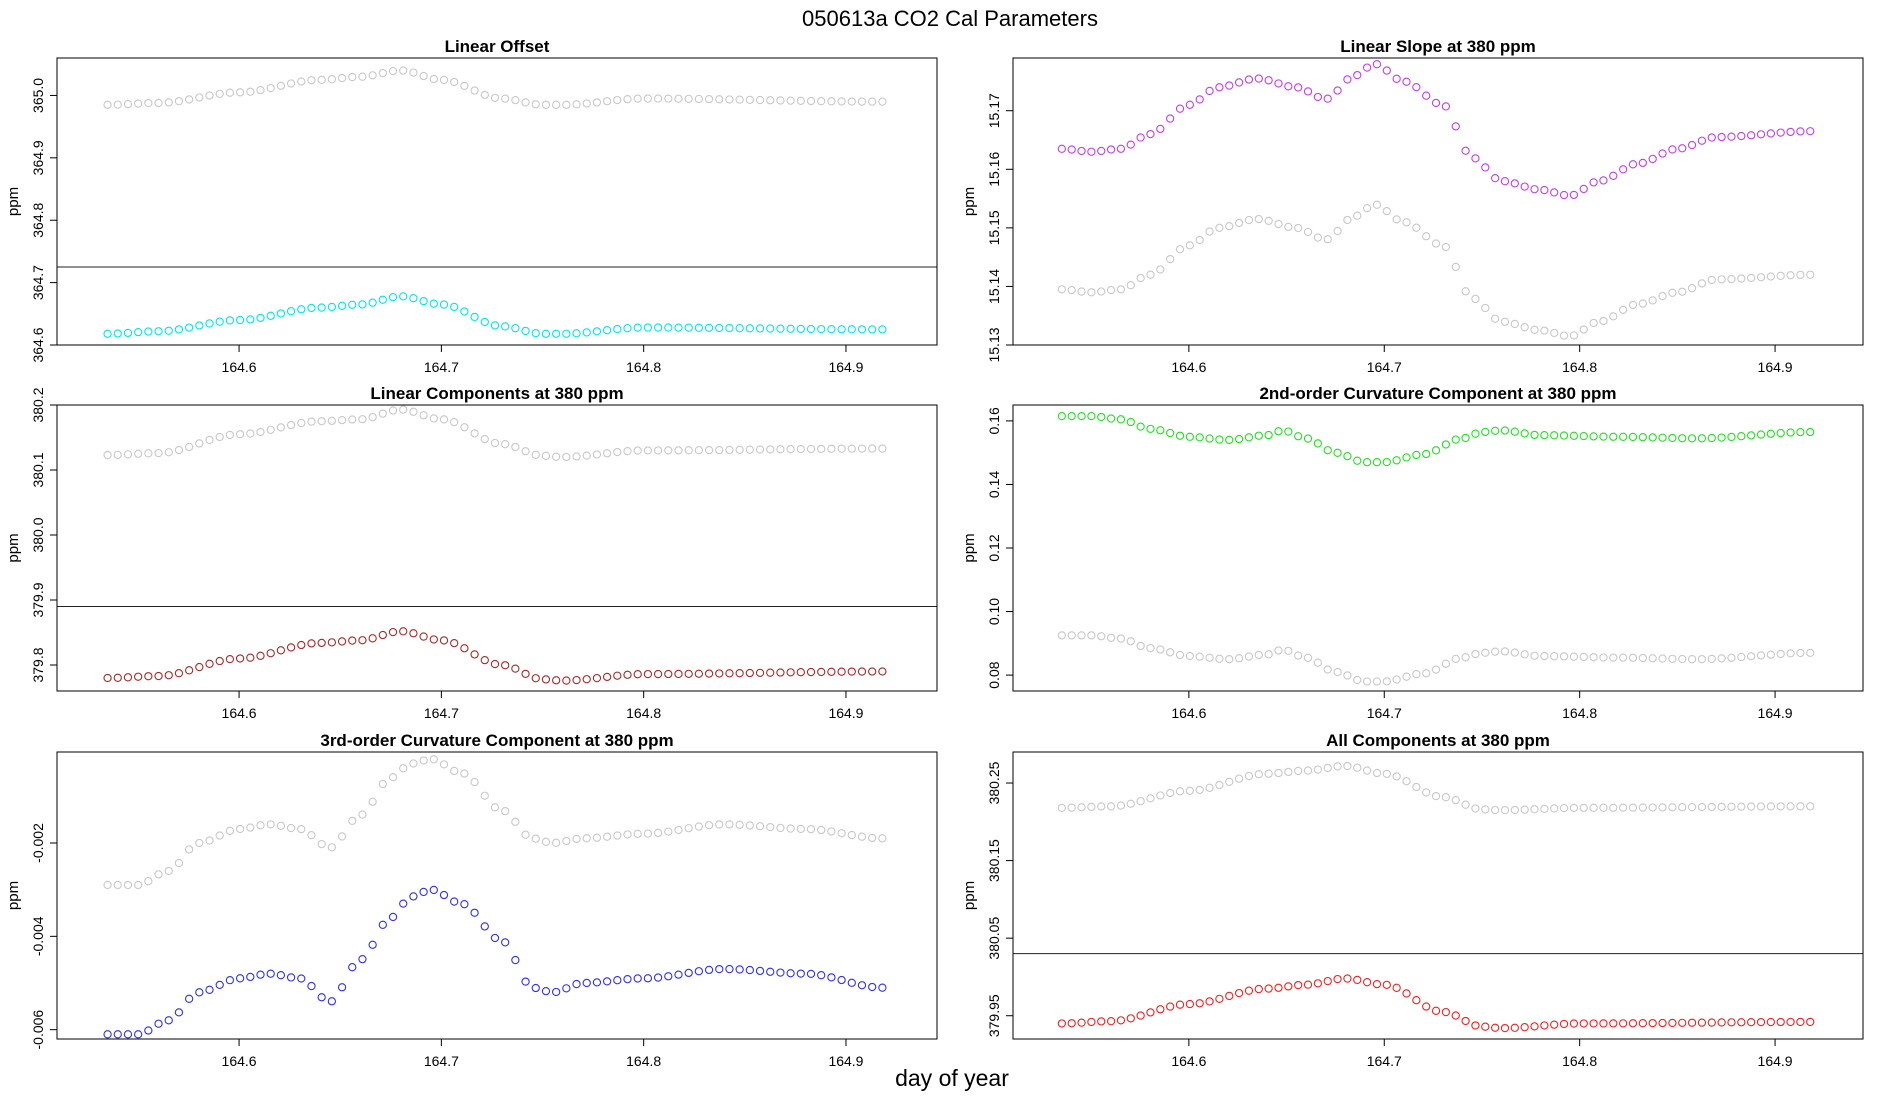 Image resolution: width=1900 pixels, height=1100 pixels. What do you see at coordinates (38, 599) in the screenshot?
I see `y-tick-label: 379.9` at bounding box center [38, 599].